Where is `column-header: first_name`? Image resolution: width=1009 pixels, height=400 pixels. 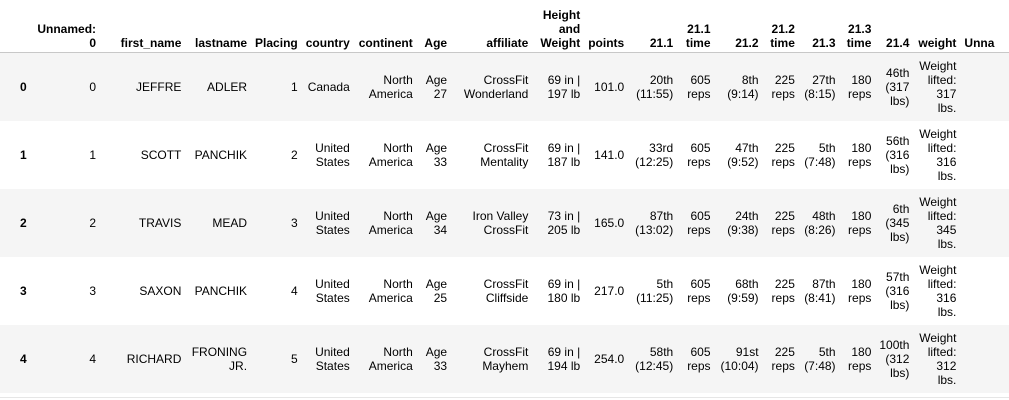 column-header: first_name is located at coordinates (143, 26).